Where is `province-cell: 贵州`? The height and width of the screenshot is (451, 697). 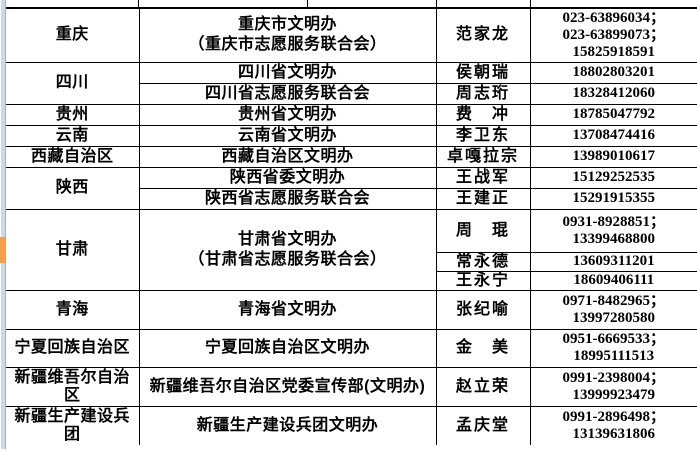 province-cell: 贵州 is located at coordinates (73, 114).